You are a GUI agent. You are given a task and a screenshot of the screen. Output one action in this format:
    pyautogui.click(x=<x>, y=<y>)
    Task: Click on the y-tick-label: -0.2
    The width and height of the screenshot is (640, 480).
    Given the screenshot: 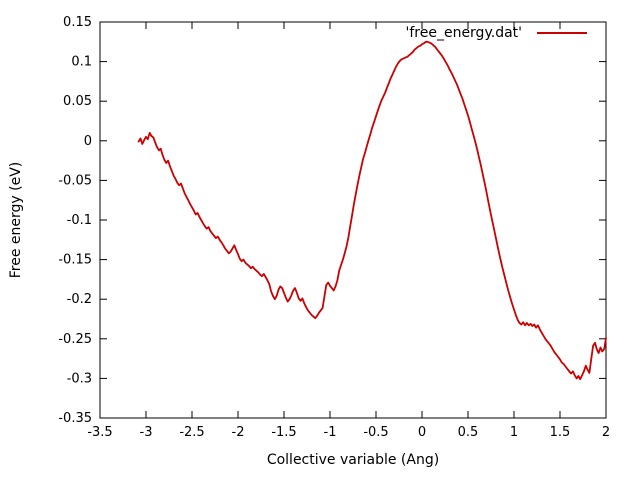 What is the action you would take?
    pyautogui.click(x=79, y=299)
    